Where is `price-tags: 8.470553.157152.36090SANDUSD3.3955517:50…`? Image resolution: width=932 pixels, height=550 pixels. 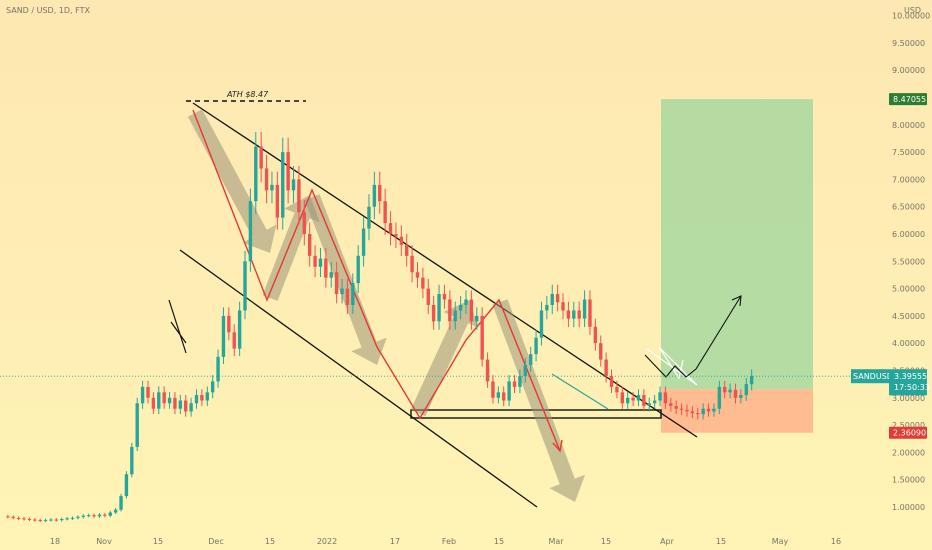
price-tags: 8.470553.157152.36090SANDUSD3.3955517:50… is located at coordinates (890, 266).